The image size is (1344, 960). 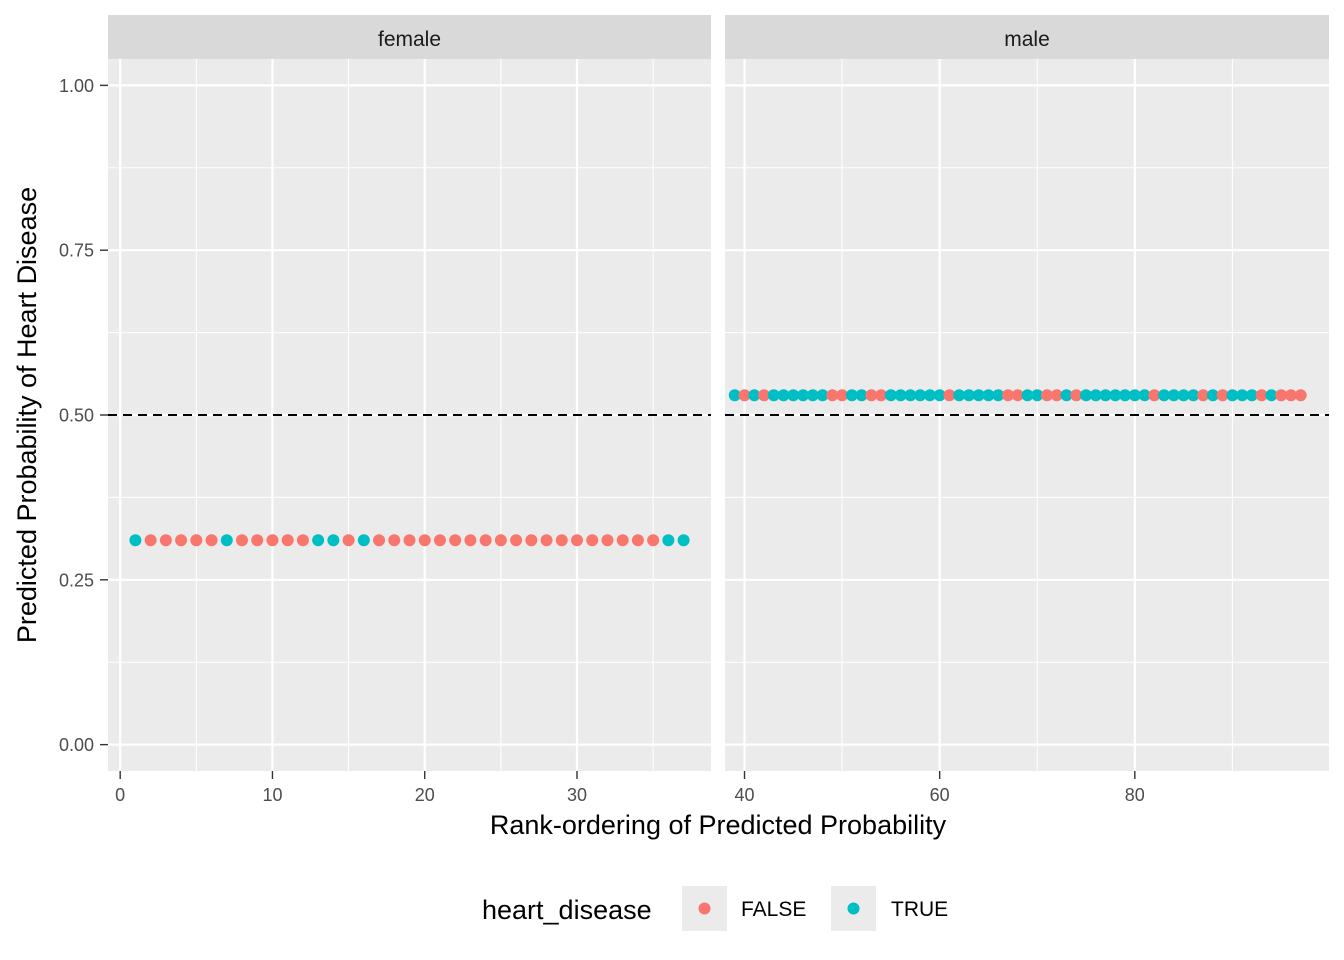 I want to click on y-tick-label: 0.25, so click(x=76, y=580).